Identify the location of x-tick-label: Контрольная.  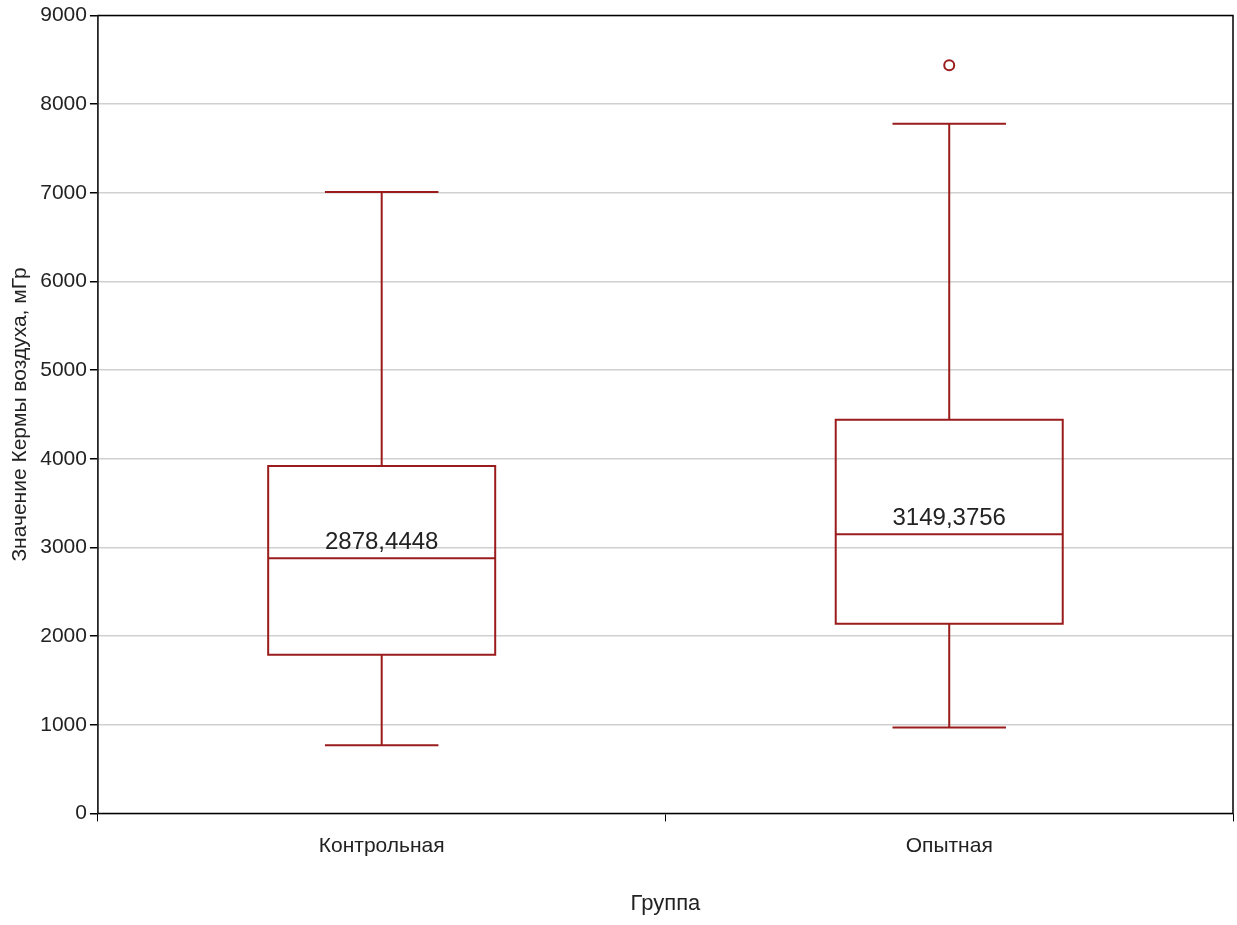
(381, 844).